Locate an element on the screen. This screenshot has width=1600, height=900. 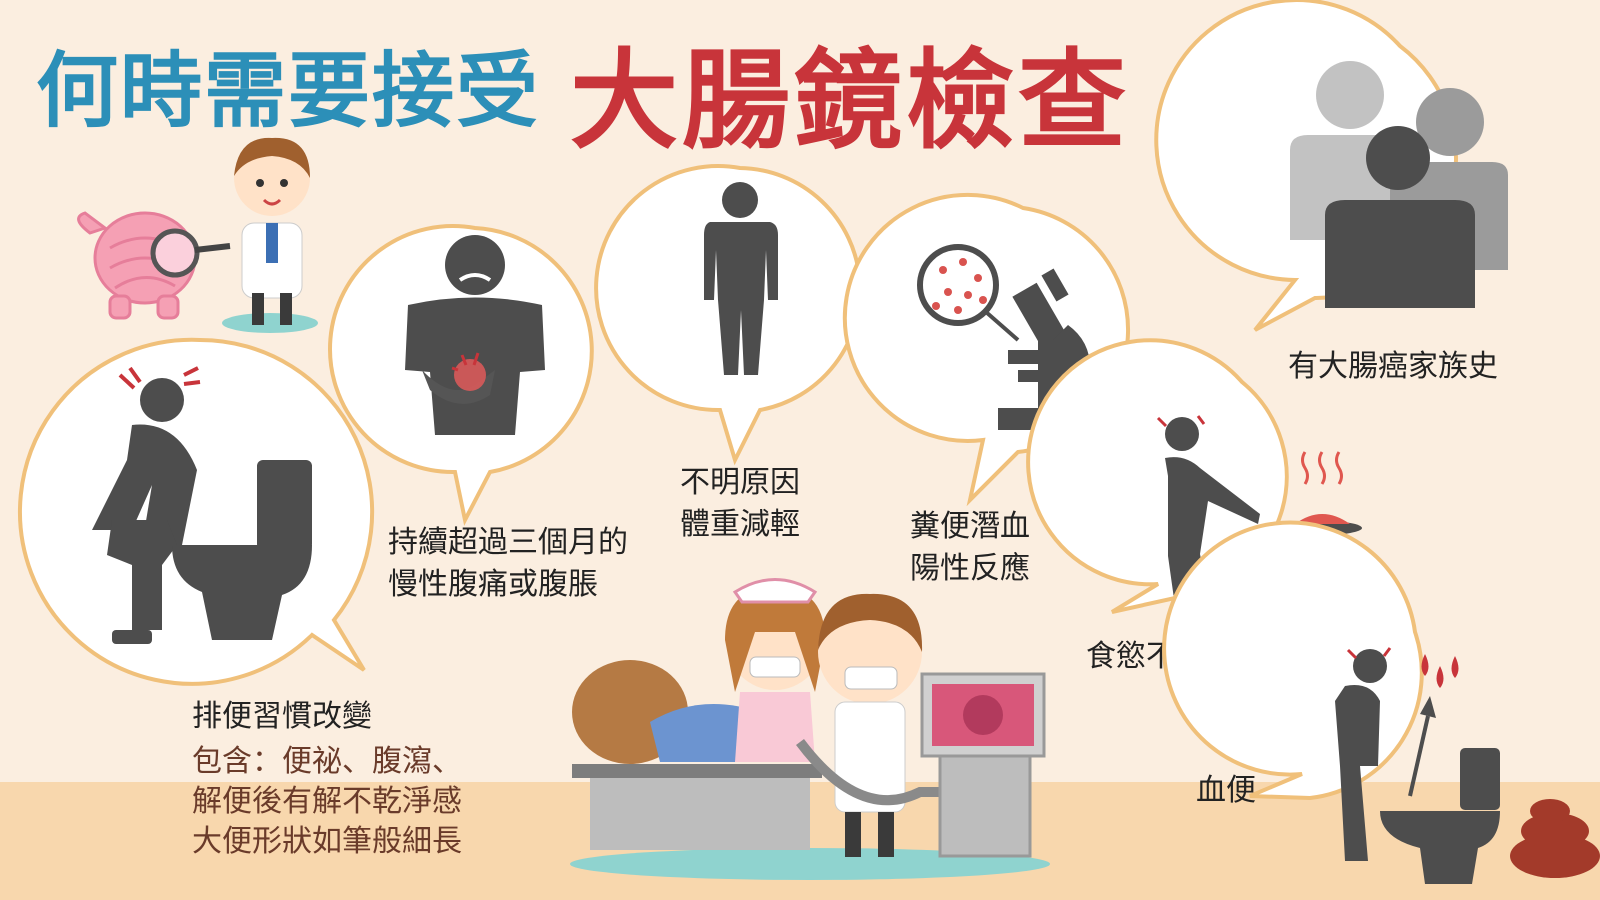
bubble-bloody-stool is located at coordinates (1381, 702).